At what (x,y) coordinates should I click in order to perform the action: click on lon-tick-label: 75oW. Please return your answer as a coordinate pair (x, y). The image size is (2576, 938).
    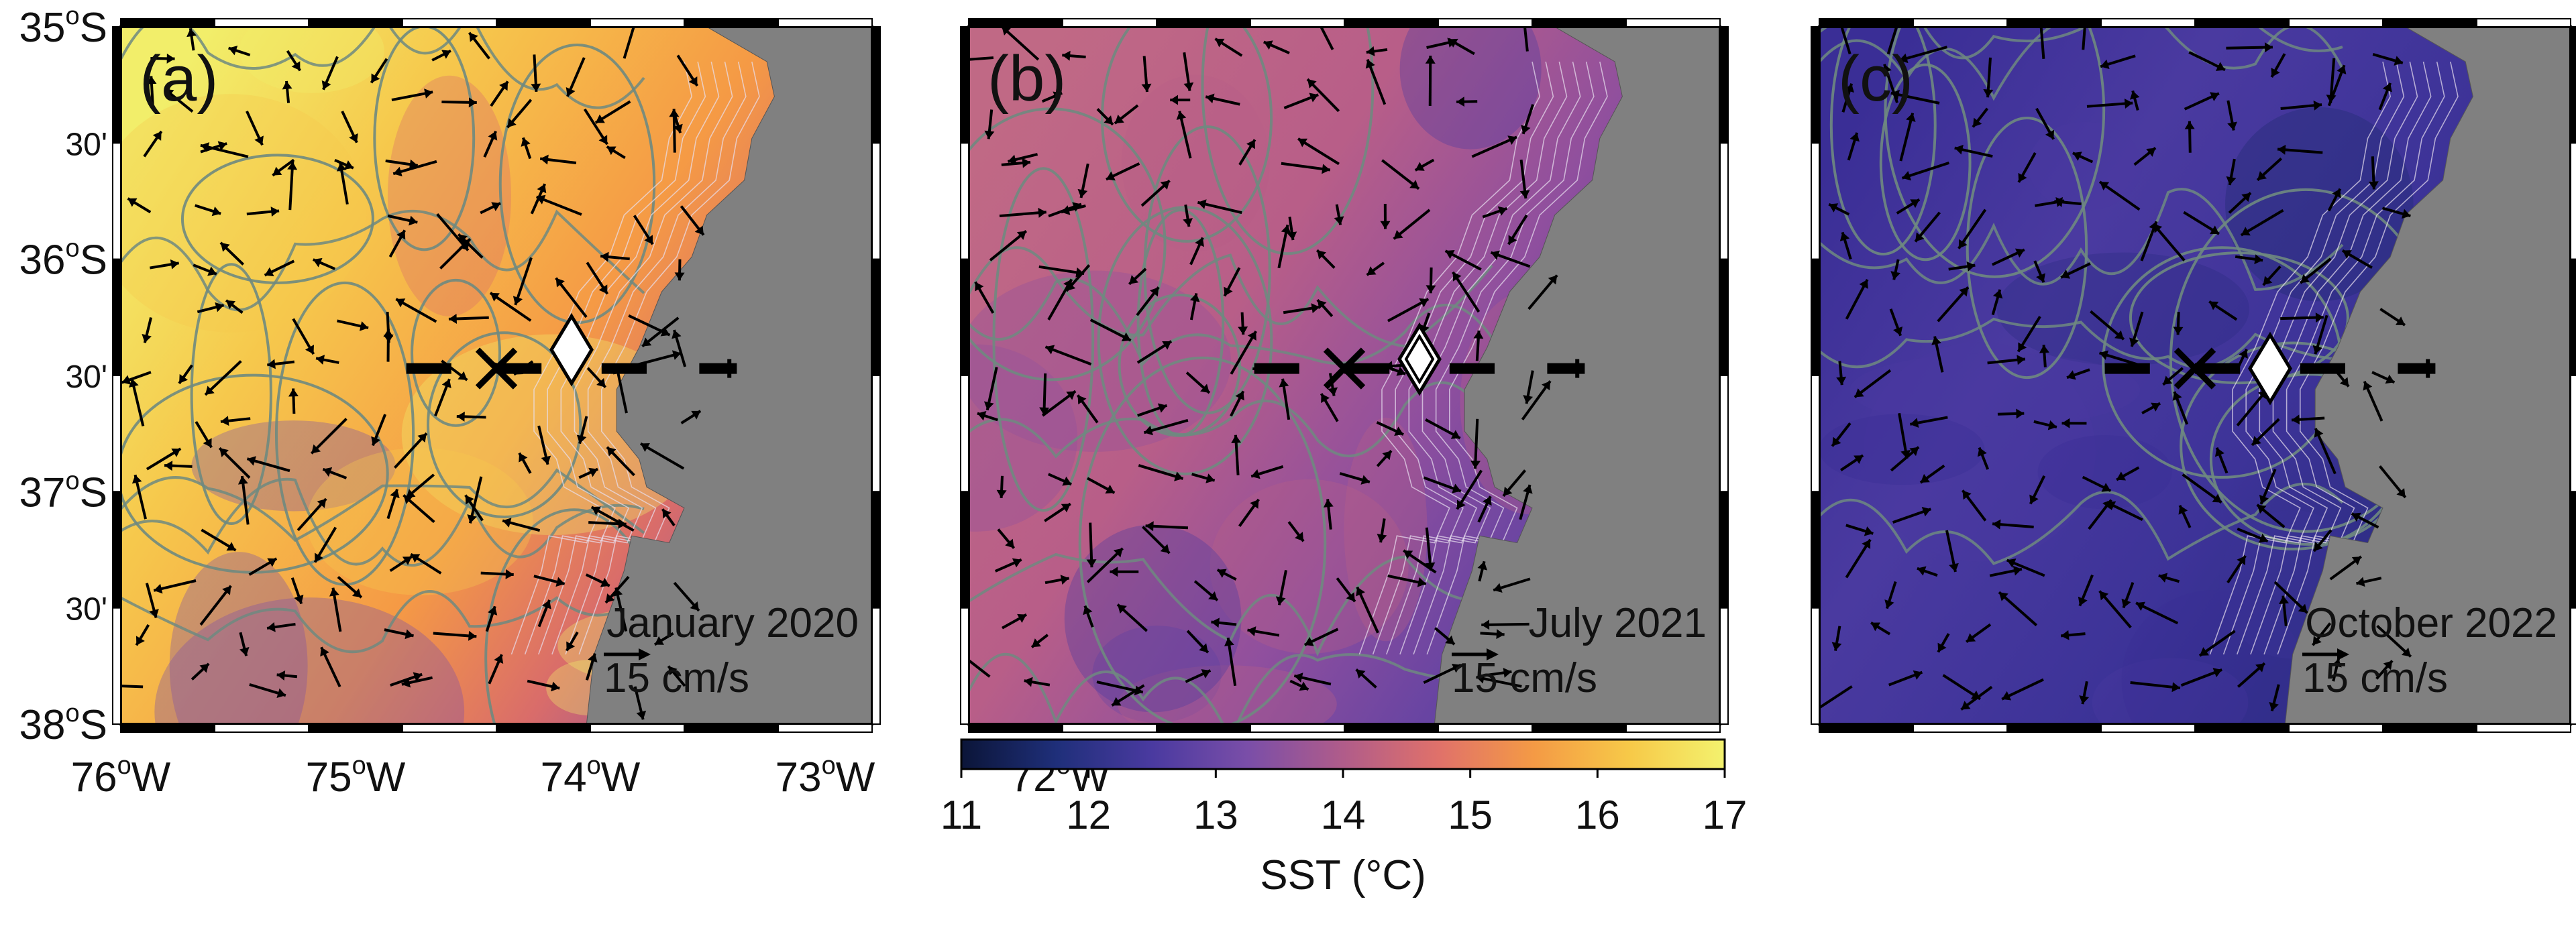
    Looking at the image, I should click on (356, 776).